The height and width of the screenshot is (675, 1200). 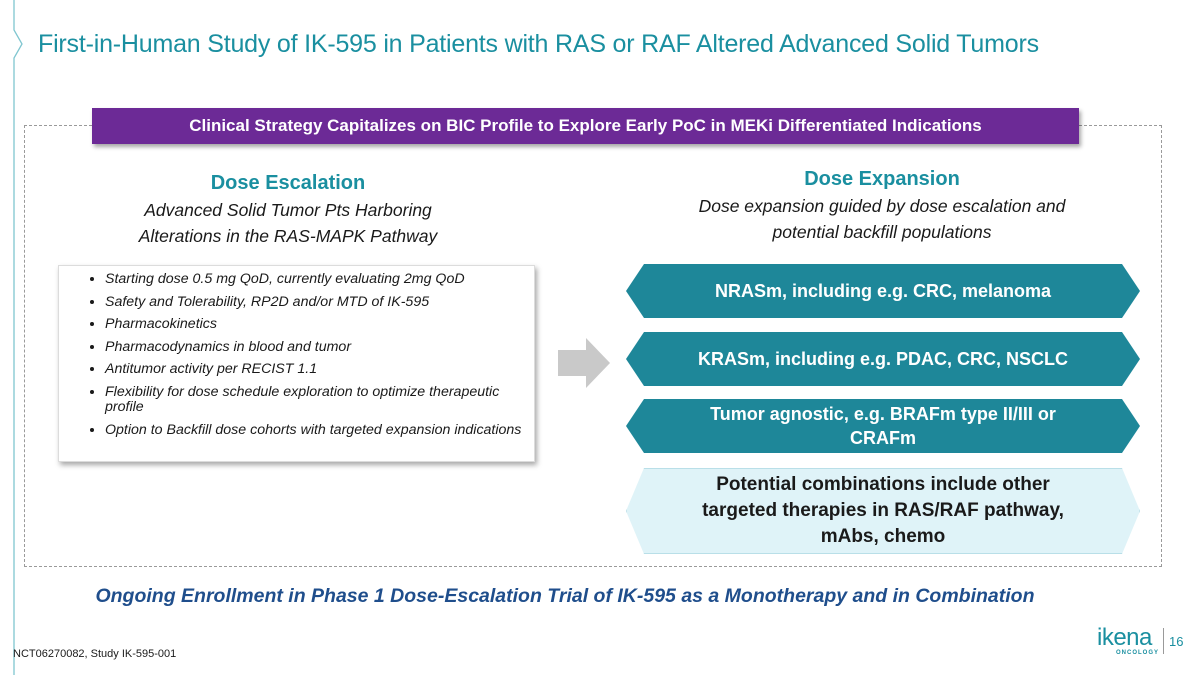 I want to click on company-logo: ikena ONCOLOGY, so click(x=1128, y=642).